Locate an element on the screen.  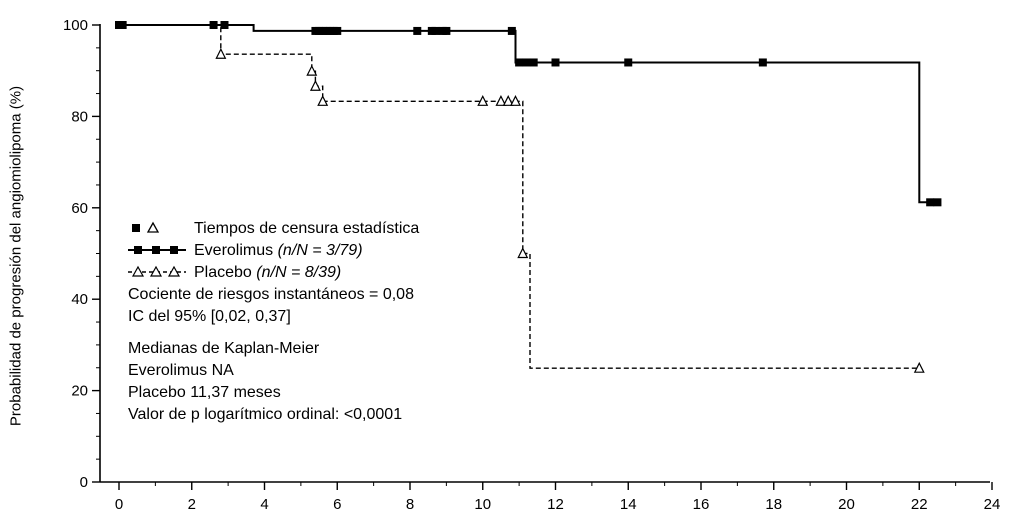
y-tick-label: 100 is located at coordinates (75, 25).